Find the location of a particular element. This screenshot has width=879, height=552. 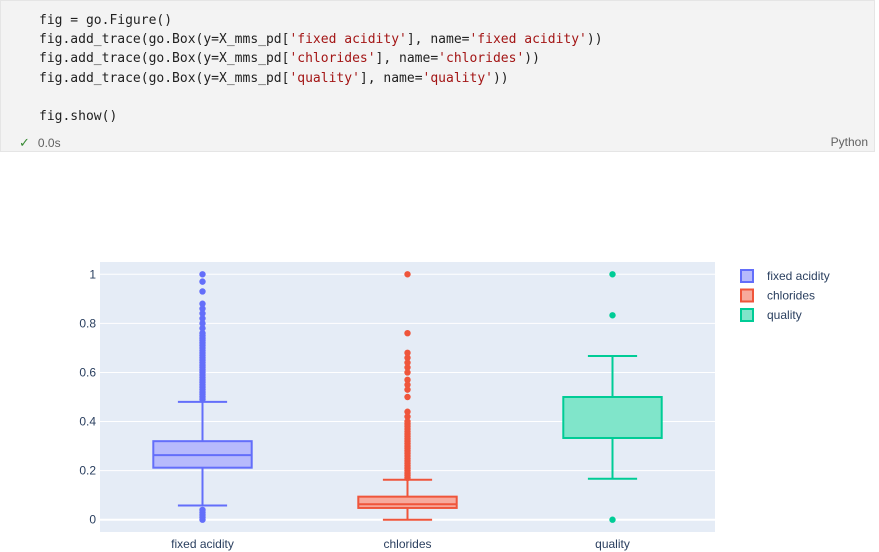

legend-label: chlorides is located at coordinates (791, 296).